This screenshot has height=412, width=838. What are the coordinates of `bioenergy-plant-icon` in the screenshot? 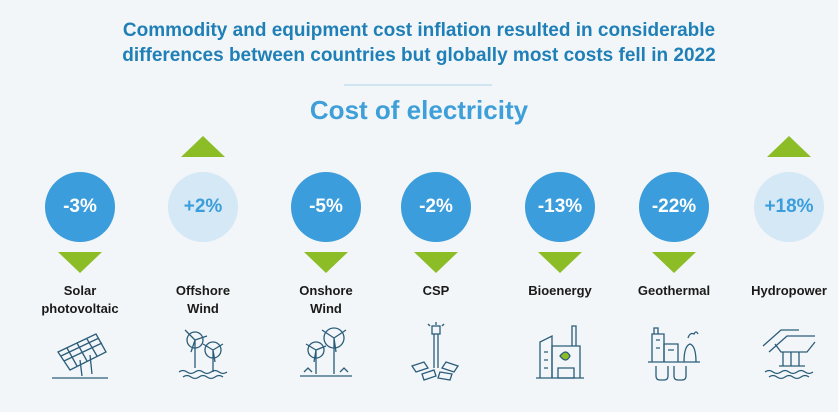 It's located at (560, 352).